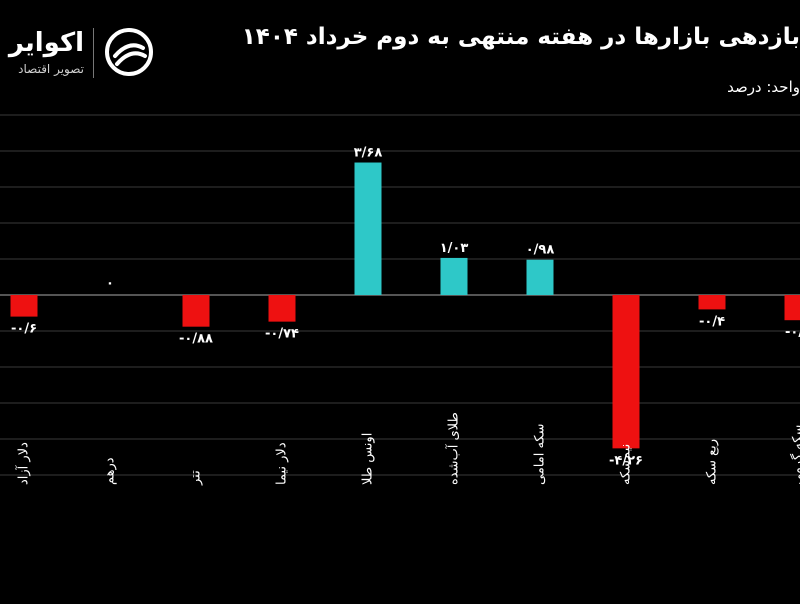 The width and height of the screenshot is (800, 604). Describe the element at coordinates (129, 52) in the screenshot. I see `brand-logo-icon` at that location.